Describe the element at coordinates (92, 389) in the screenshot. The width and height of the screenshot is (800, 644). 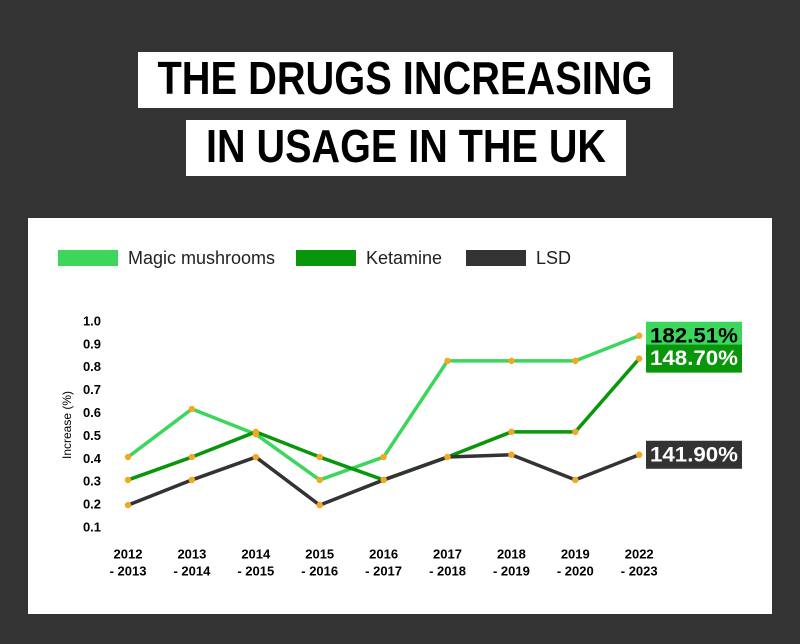
I see `y-tick-label: 0.7` at that location.